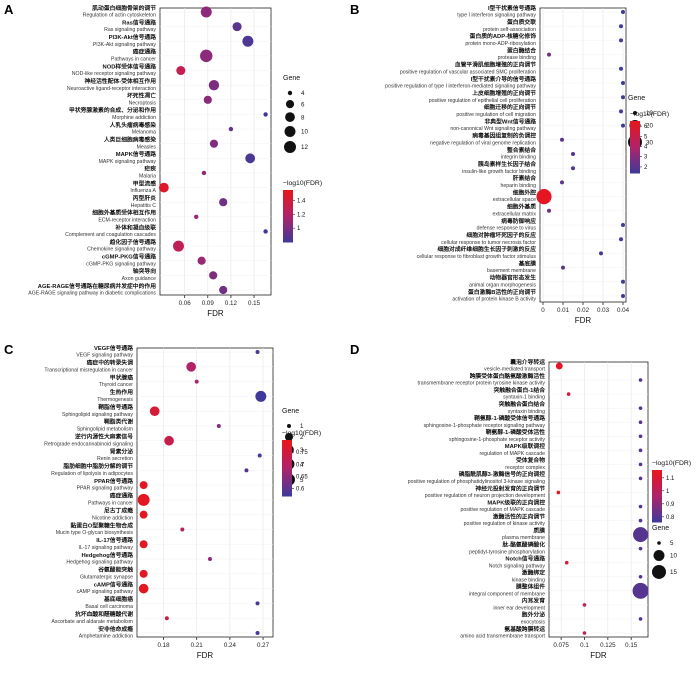  What do you see at coordinates (133, 242) in the screenshot?
I see `term-label-cn: 趋化因子信号通路` at bounding box center [133, 242].